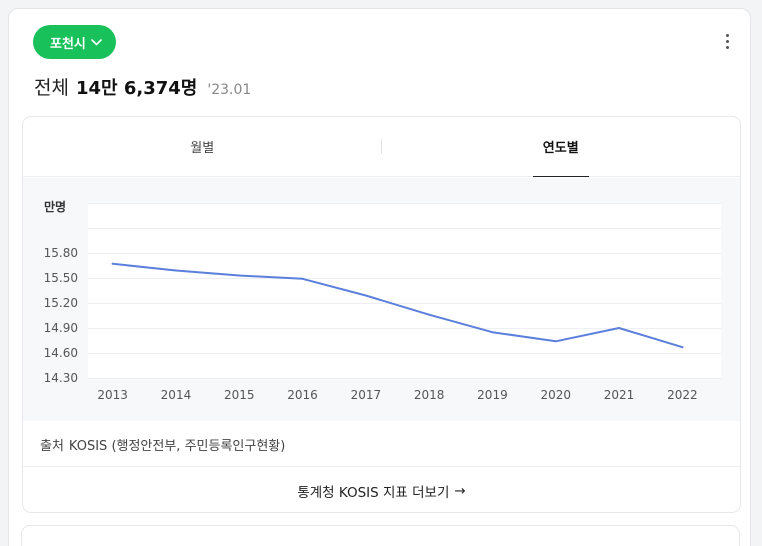  I want to click on tab-yearly: 연도별, so click(561, 147).